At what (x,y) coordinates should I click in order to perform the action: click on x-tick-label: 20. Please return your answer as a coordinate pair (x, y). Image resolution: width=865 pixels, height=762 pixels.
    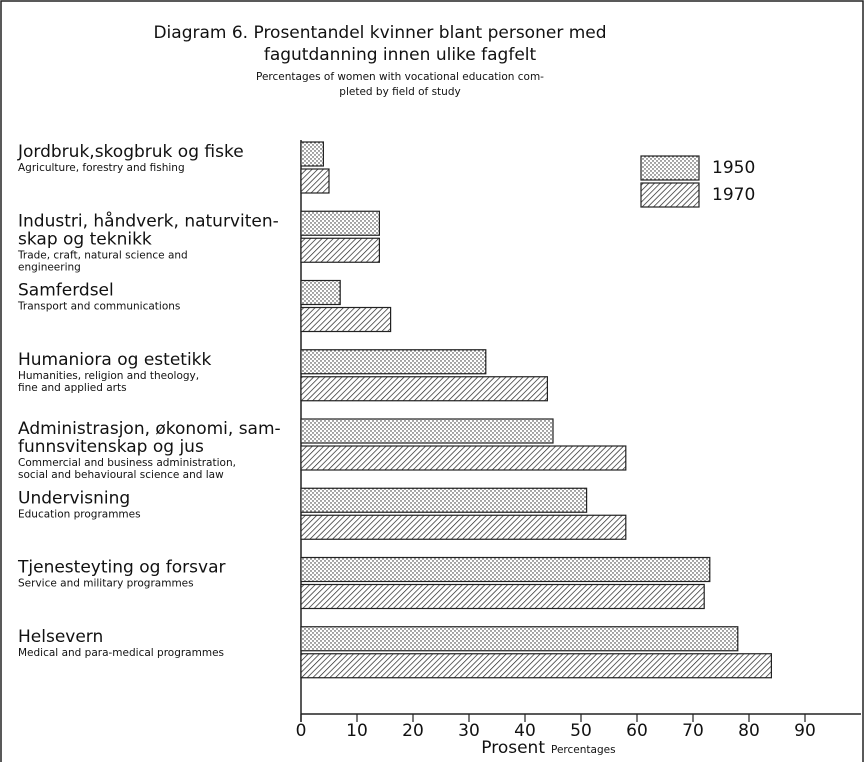
    Looking at the image, I should click on (413, 731).